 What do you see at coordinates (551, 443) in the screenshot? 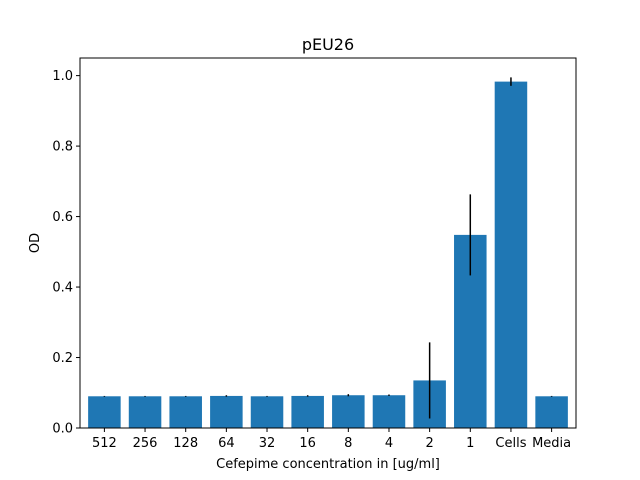
I see `x-tick-label: Media` at bounding box center [551, 443].